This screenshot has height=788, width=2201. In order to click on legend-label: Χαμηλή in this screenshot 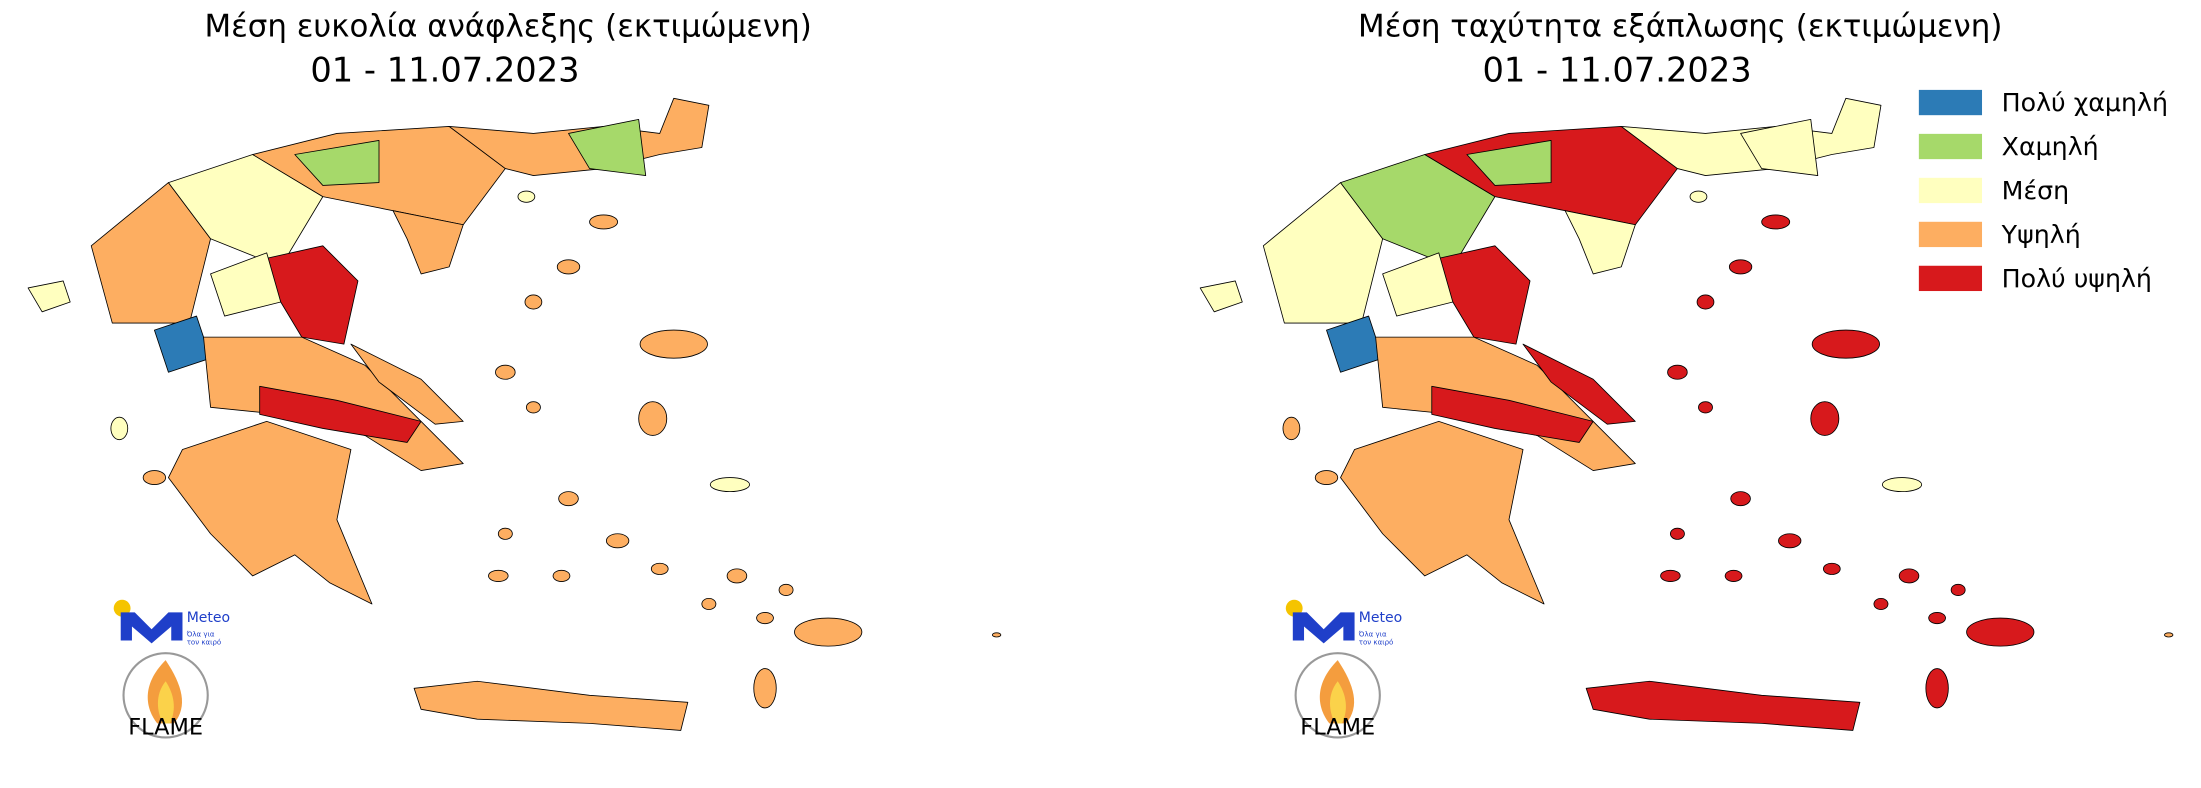, I will do `click(2050, 146)`.